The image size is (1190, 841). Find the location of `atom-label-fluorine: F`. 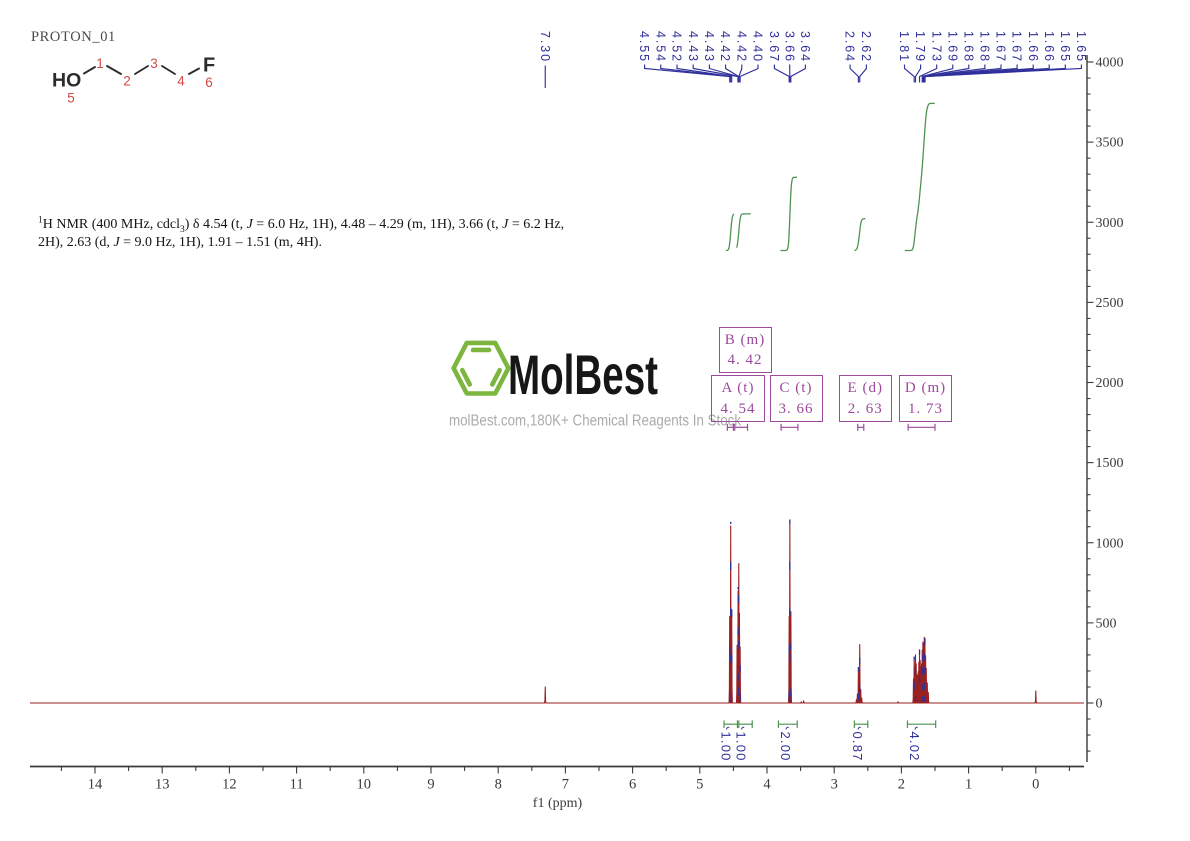

atom-label-fluorine: F is located at coordinates (209, 66).